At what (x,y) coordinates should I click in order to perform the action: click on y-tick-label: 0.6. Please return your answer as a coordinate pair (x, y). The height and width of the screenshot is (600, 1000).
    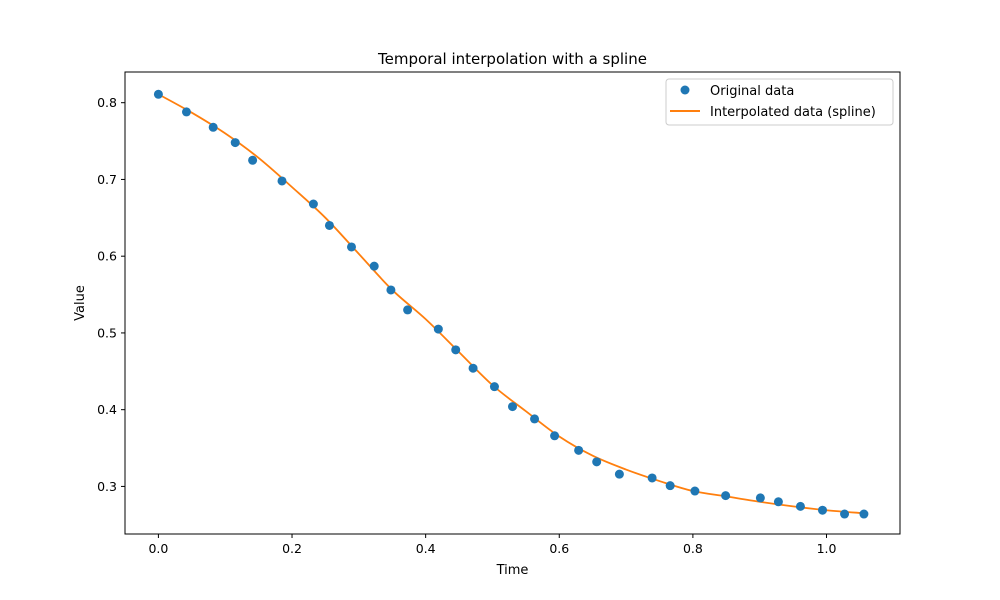
    Looking at the image, I should click on (107, 256).